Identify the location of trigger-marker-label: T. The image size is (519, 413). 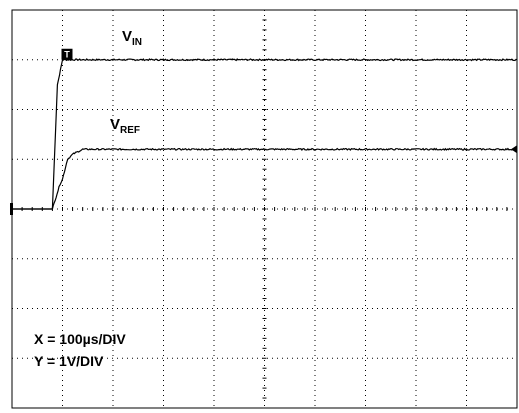
(67, 54).